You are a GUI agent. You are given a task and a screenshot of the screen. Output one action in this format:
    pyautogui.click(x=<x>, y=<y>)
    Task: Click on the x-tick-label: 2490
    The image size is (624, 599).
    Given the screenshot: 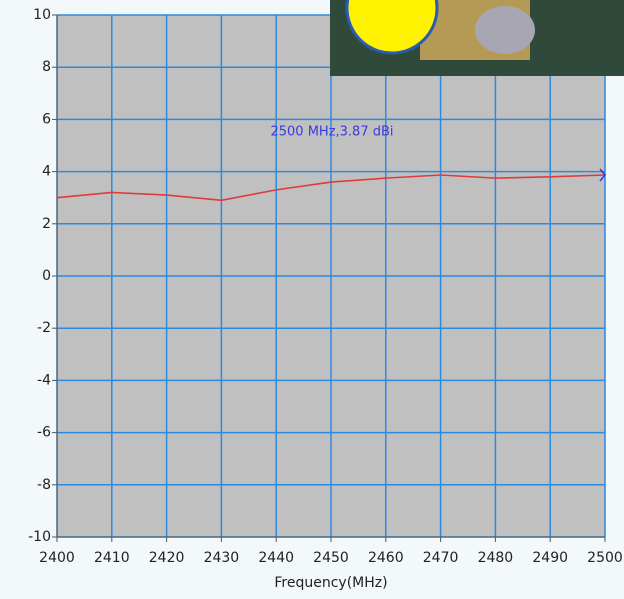 What is the action you would take?
    pyautogui.click(x=550, y=558)
    